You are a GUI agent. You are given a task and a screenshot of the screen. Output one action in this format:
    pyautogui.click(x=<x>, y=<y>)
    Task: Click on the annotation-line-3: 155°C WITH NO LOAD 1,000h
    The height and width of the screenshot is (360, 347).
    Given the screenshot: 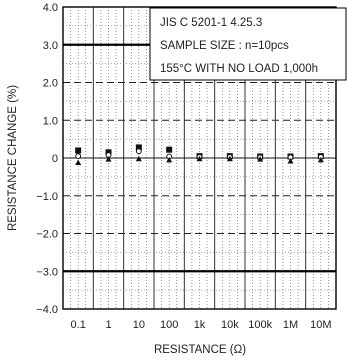 What is the action you would take?
    pyautogui.click(x=239, y=69)
    